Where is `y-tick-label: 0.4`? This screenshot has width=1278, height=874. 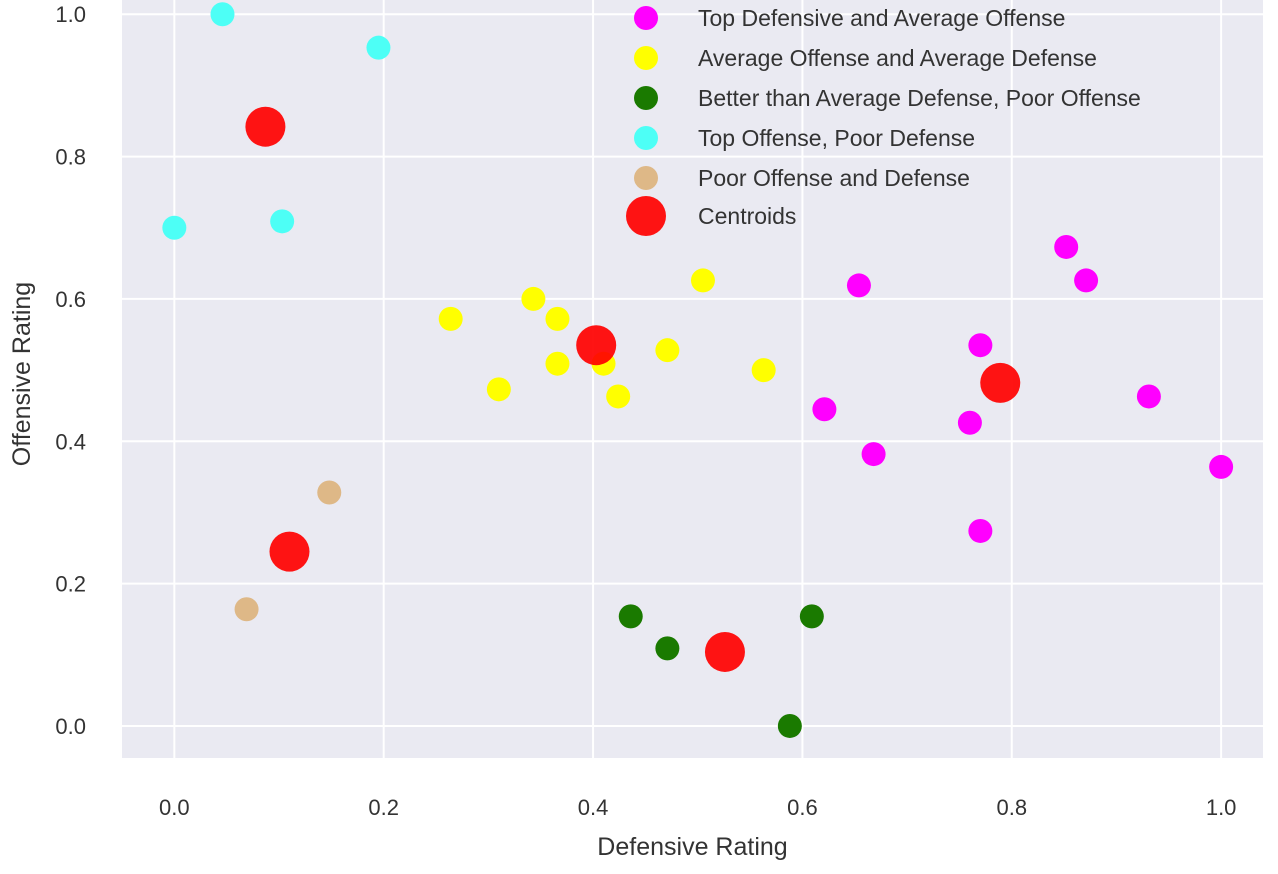
y-tick-label: 0.4 is located at coordinates (70, 441).